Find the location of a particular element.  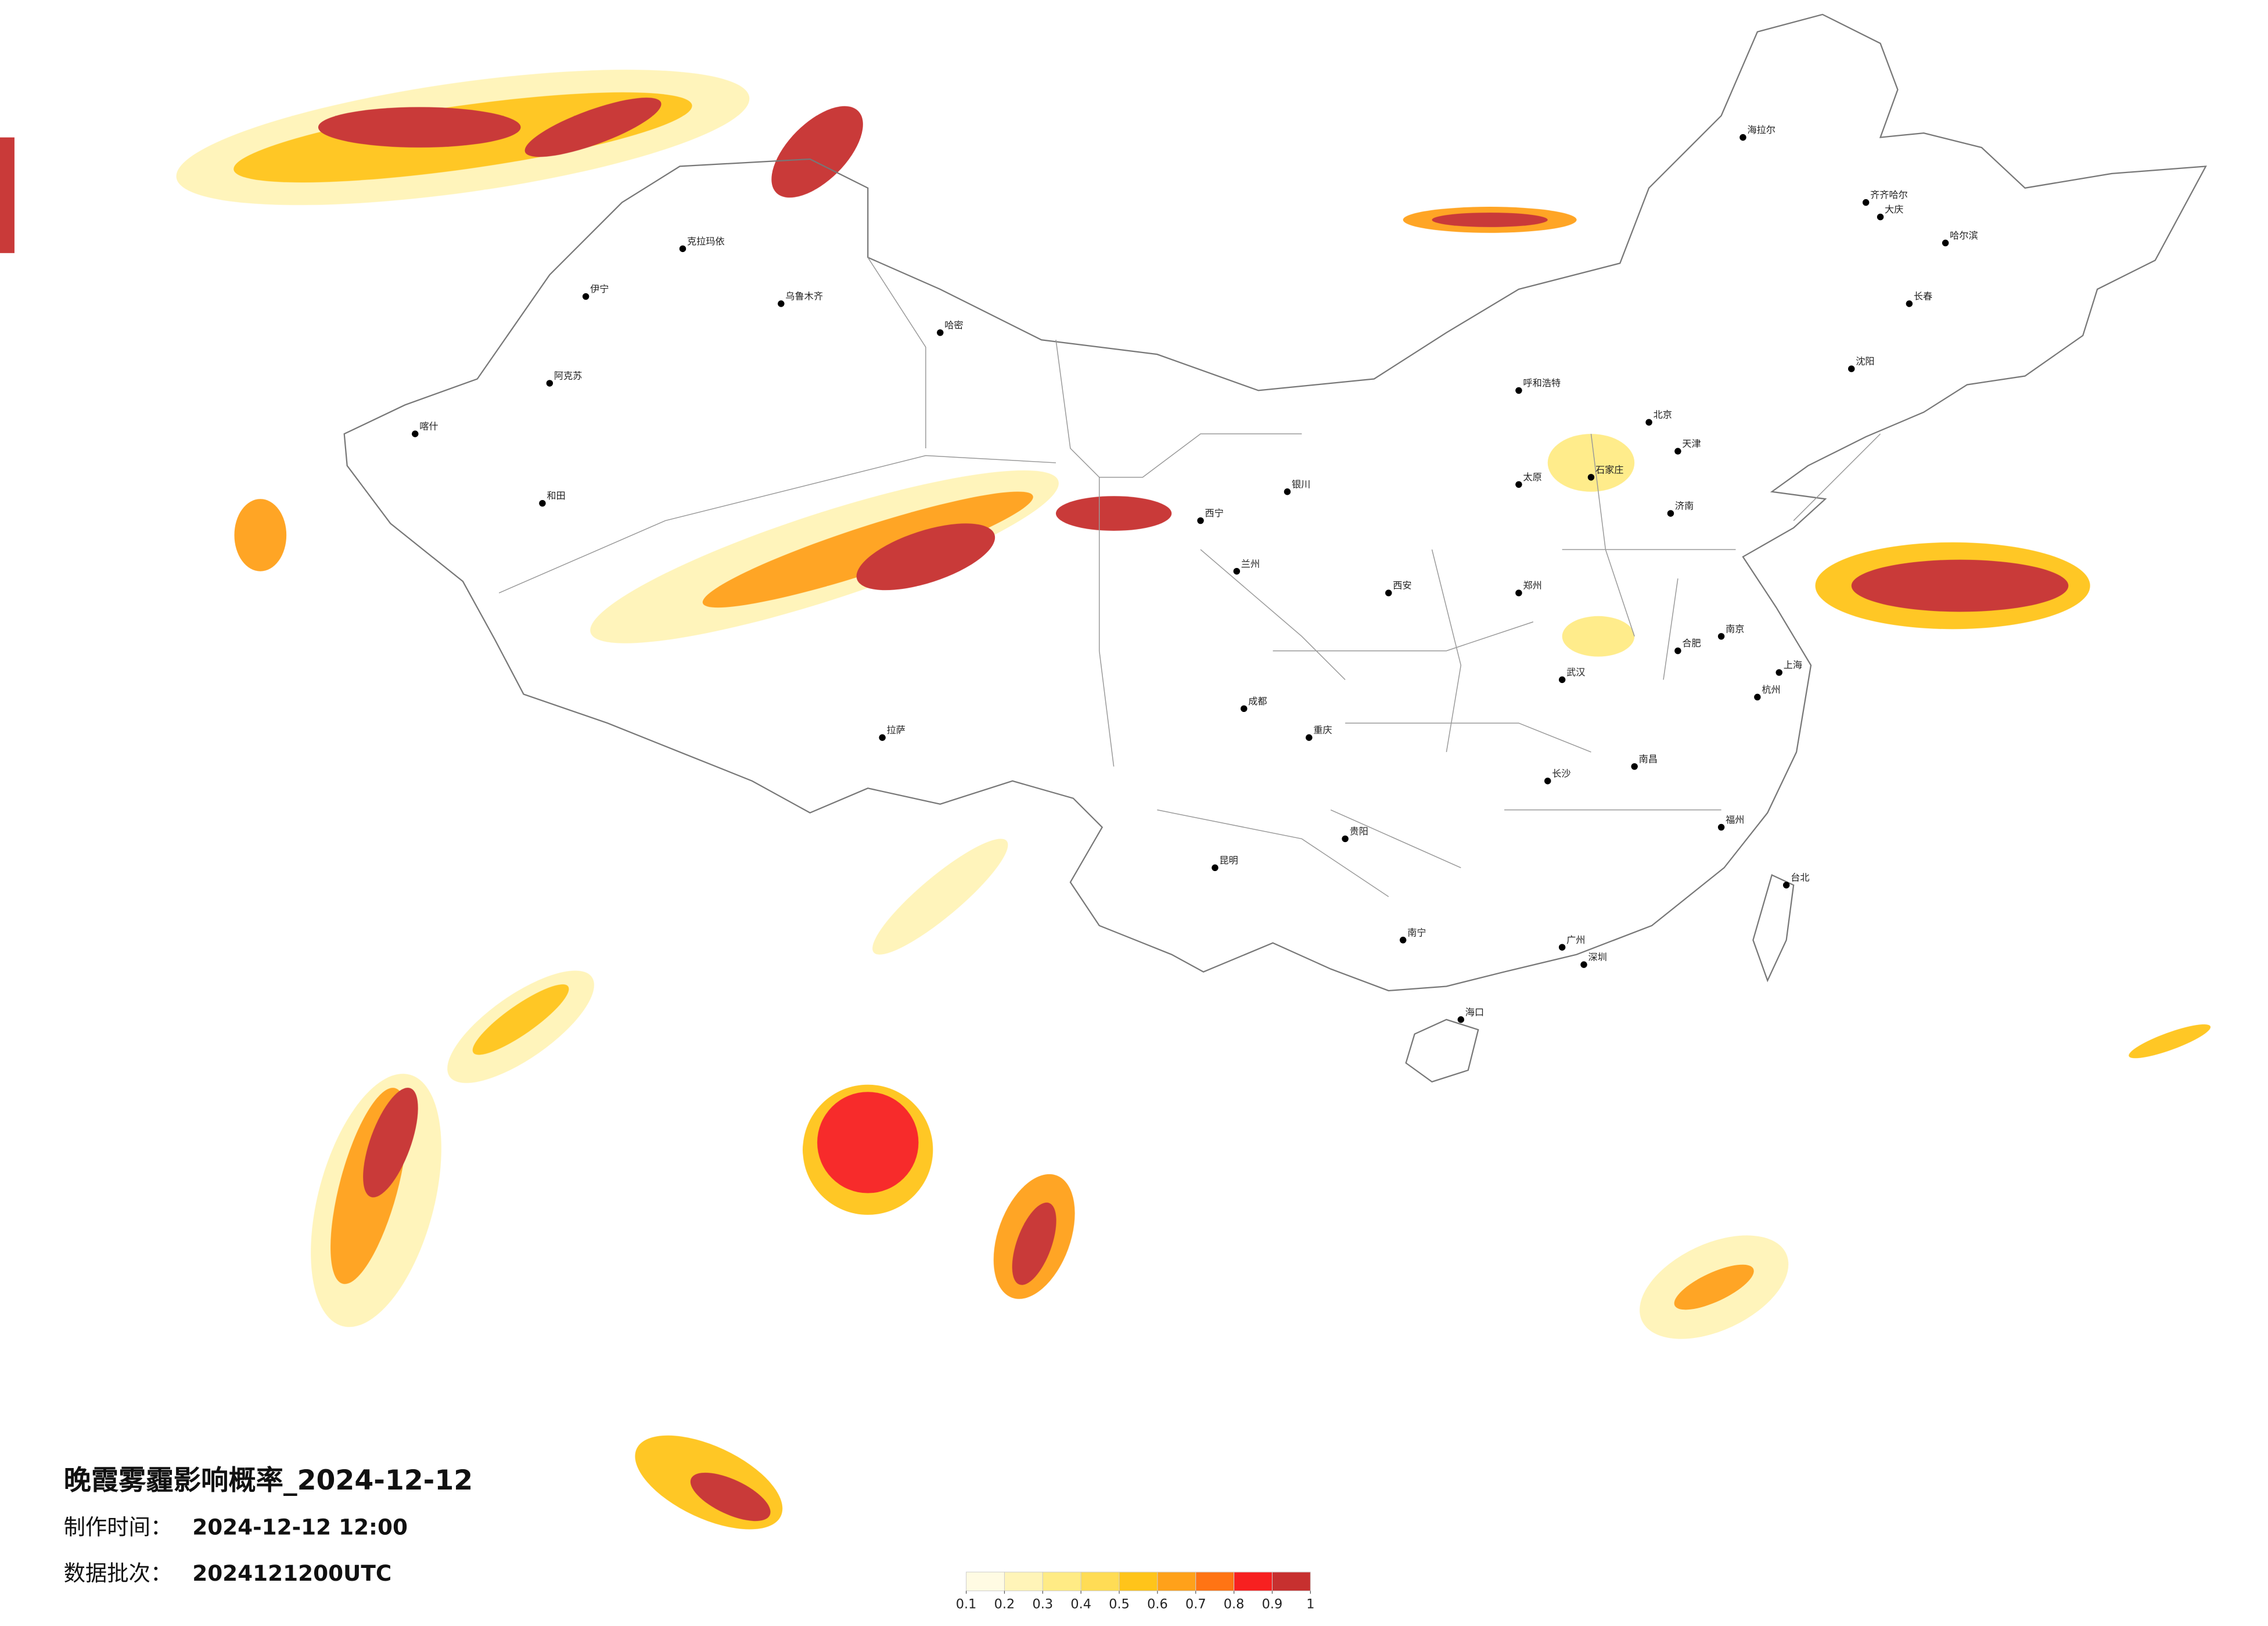

colorbar-tick-label: 0.6 is located at coordinates (1157, 1603).